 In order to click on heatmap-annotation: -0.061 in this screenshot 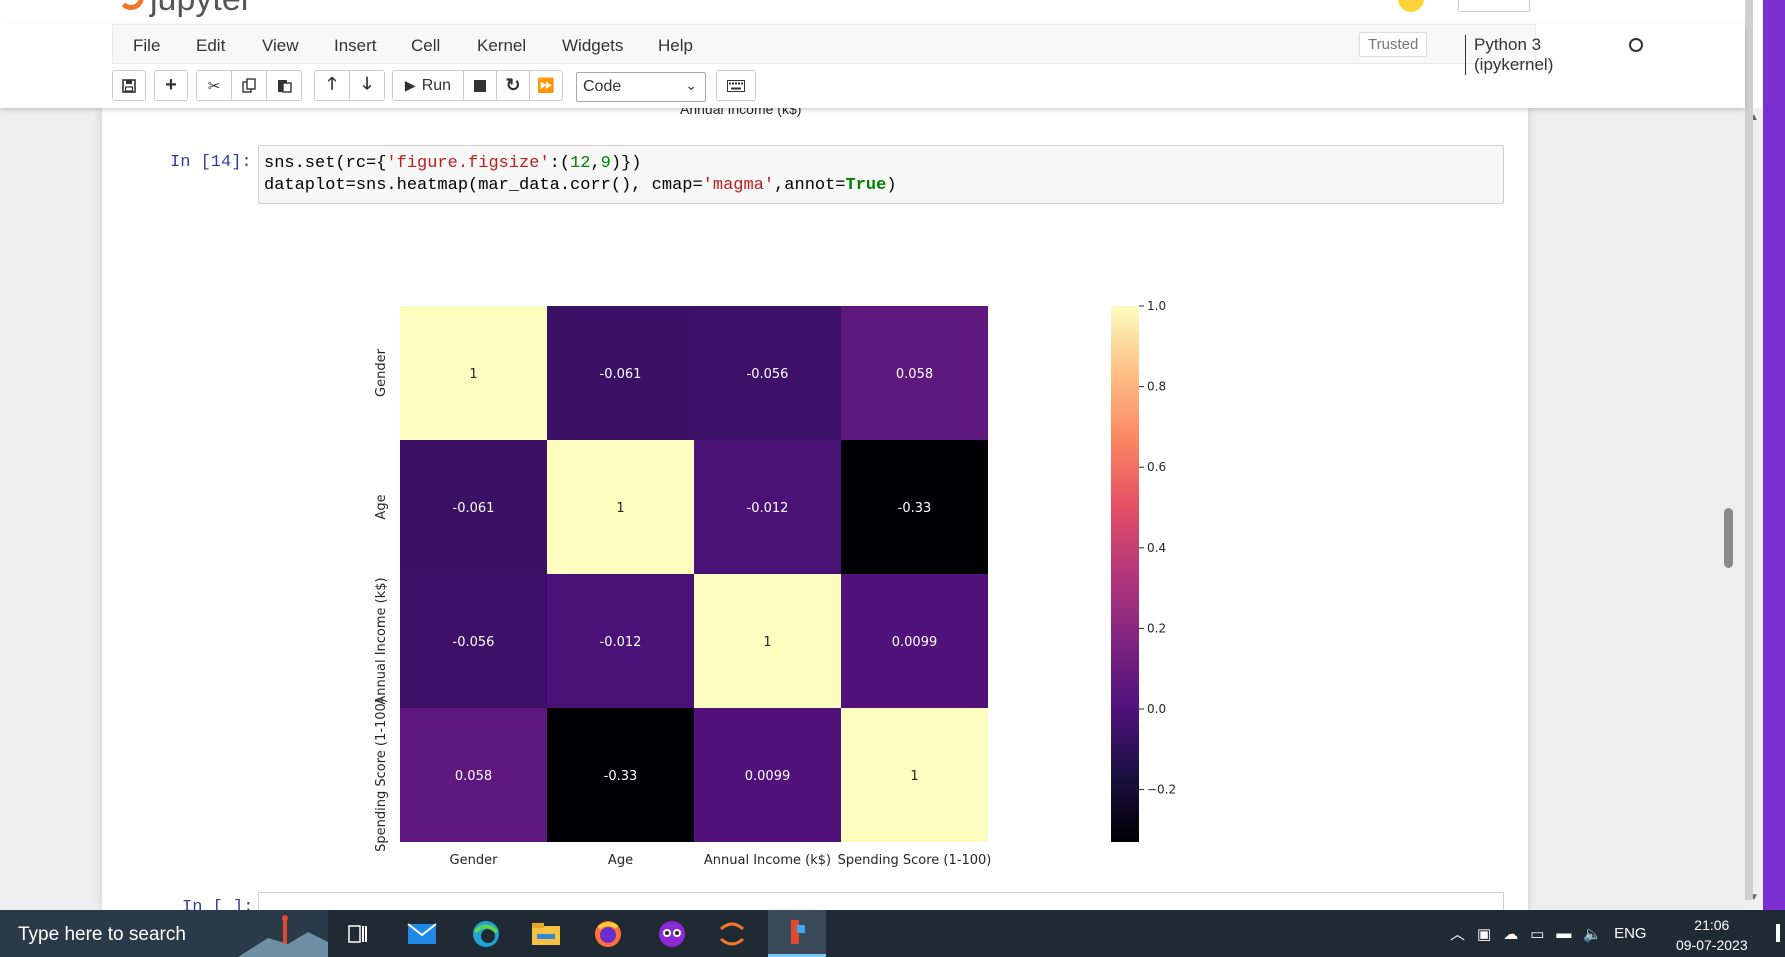, I will do `click(474, 508)`.